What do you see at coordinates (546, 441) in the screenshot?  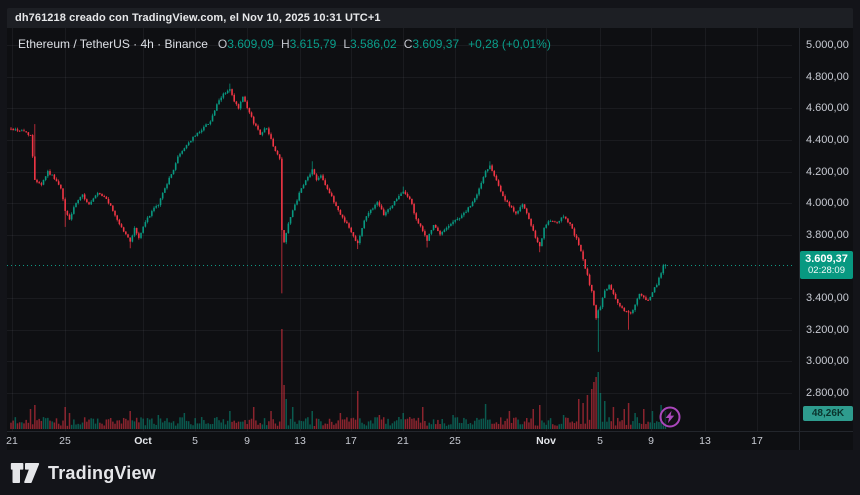 I see `time-axis-label: Nov` at bounding box center [546, 441].